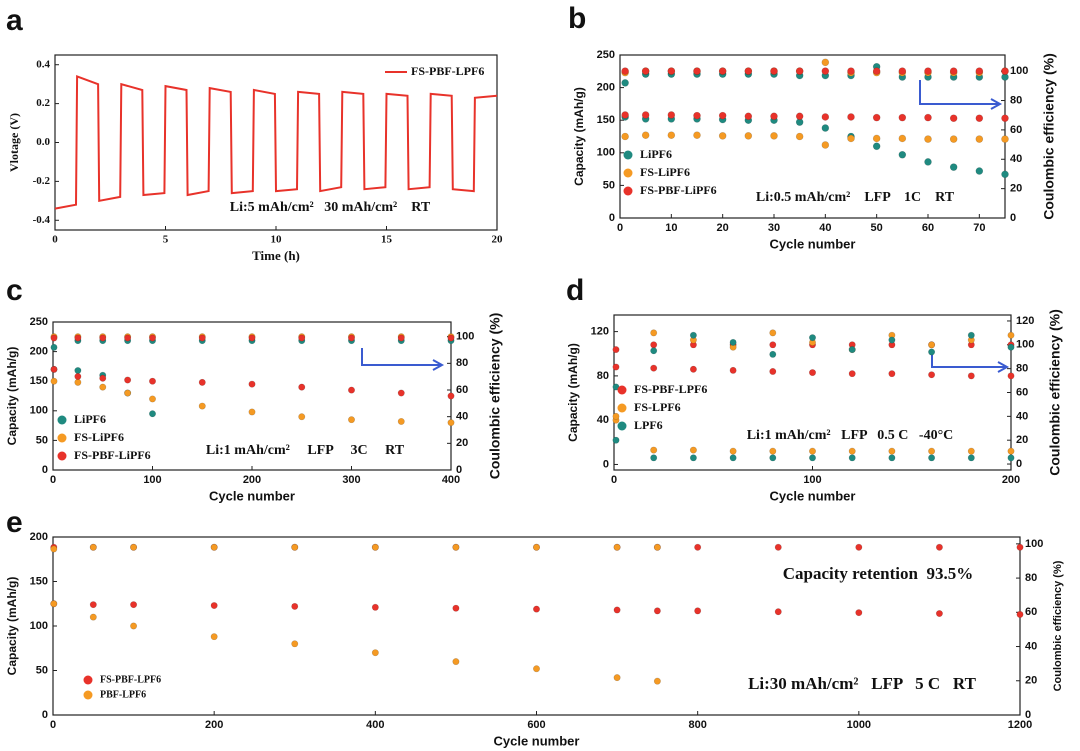 The width and height of the screenshot is (1080, 751). Describe the element at coordinates (39, 322) in the screenshot. I see `y-tick-label: 250` at that location.